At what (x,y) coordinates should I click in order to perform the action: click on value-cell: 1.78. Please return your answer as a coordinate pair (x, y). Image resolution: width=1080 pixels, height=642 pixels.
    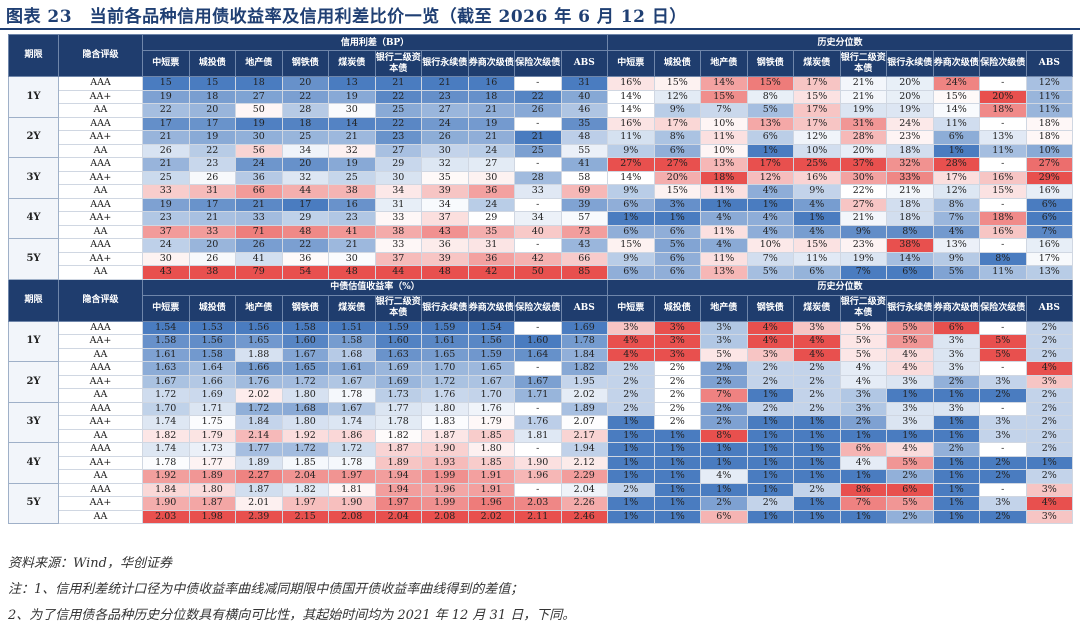
    Looking at the image, I should click on (352, 462).